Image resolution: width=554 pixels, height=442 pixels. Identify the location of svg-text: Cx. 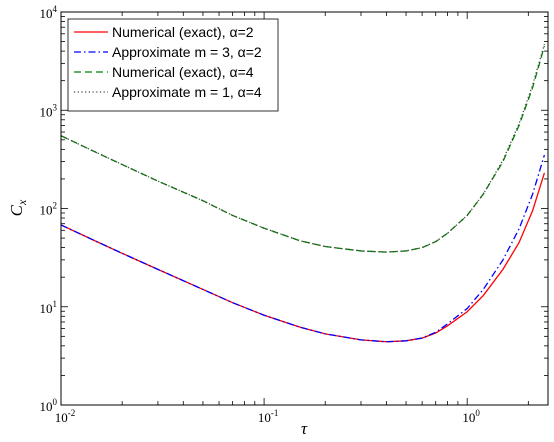
(18, 207).